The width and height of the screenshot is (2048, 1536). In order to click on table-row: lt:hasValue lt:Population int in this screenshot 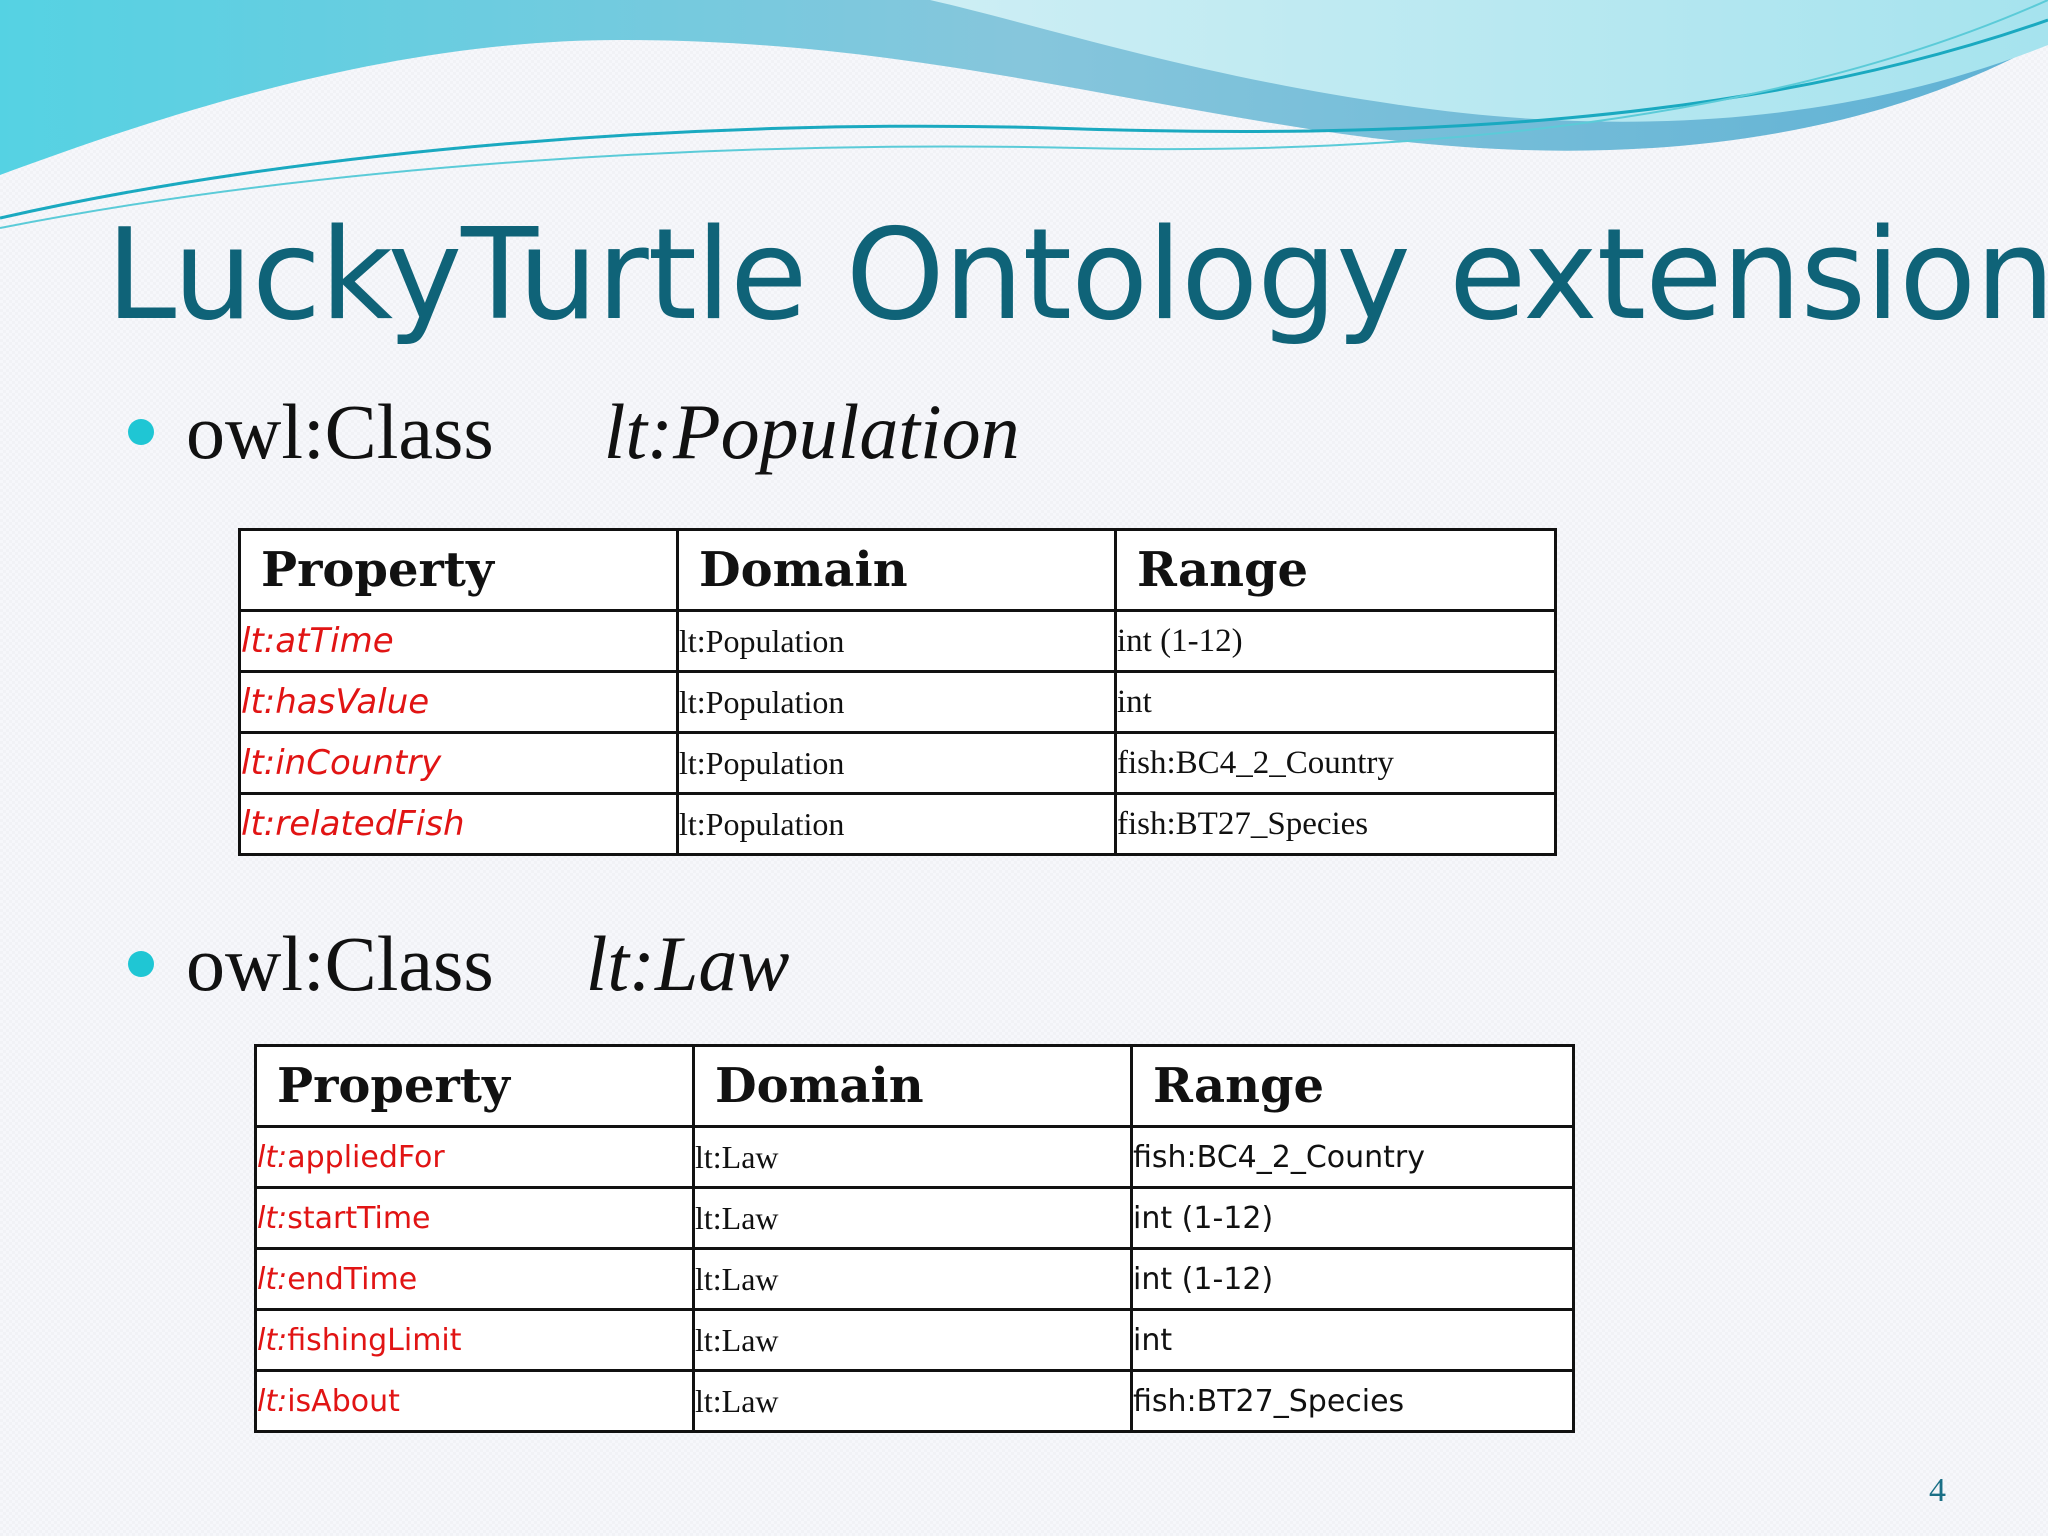, I will do `click(897, 702)`.